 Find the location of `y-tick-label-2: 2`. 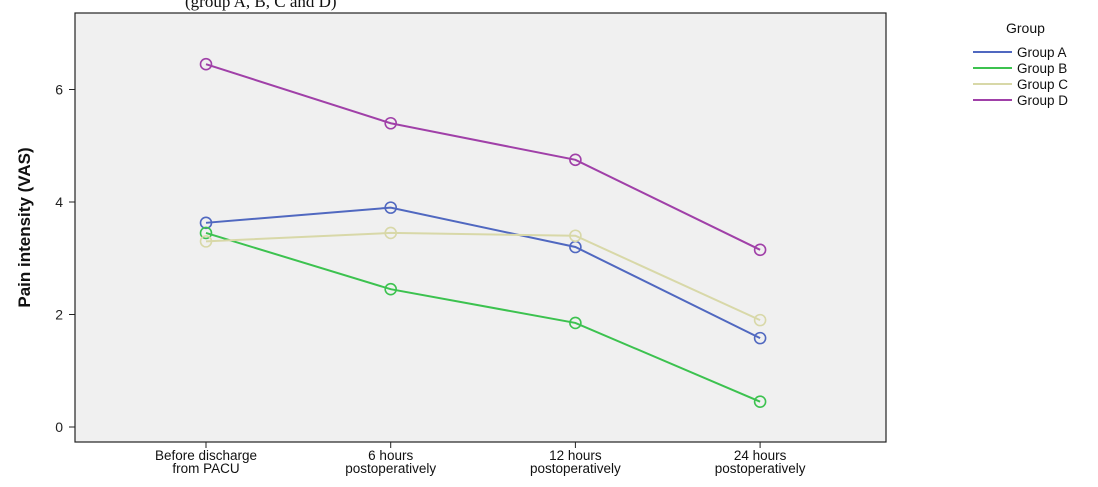

y-tick-label-2: 2 is located at coordinates (59, 315).